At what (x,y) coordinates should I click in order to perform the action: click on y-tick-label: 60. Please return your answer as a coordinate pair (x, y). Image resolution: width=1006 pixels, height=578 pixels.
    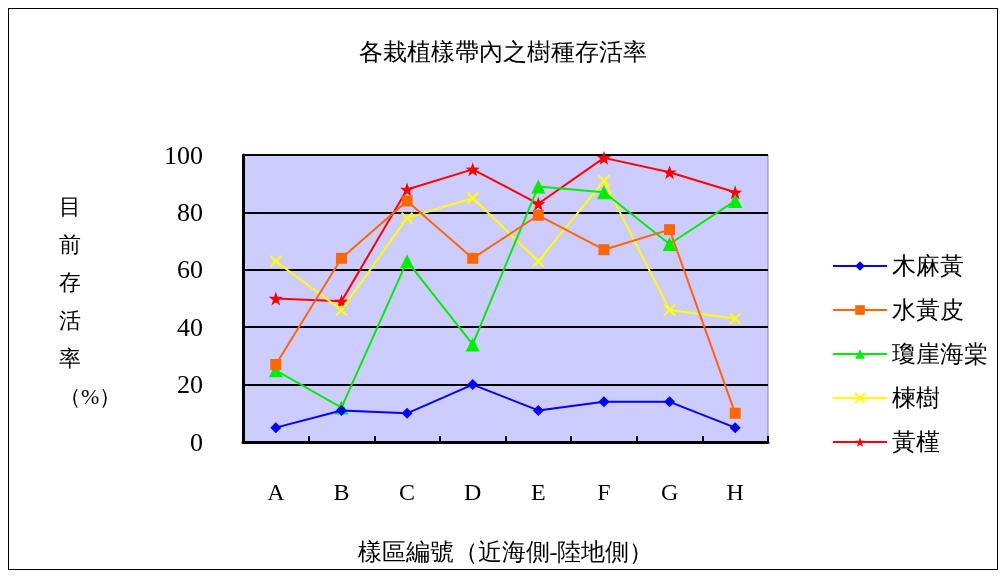
    Looking at the image, I should click on (190, 270).